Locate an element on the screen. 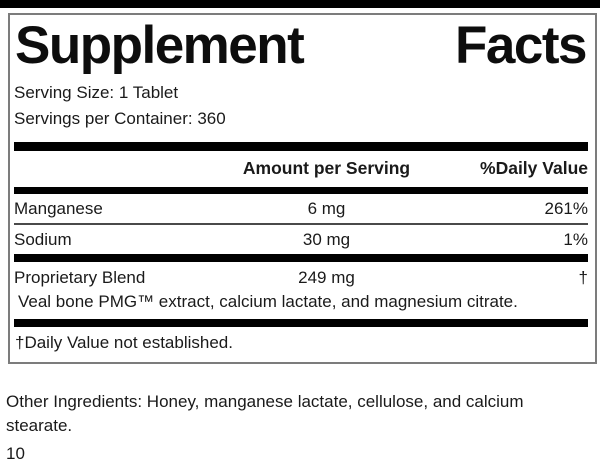 Image resolution: width=600 pixels, height=464 pixels. table-row-manganese: Manganese 6 mg 261% is located at coordinates (301, 210).